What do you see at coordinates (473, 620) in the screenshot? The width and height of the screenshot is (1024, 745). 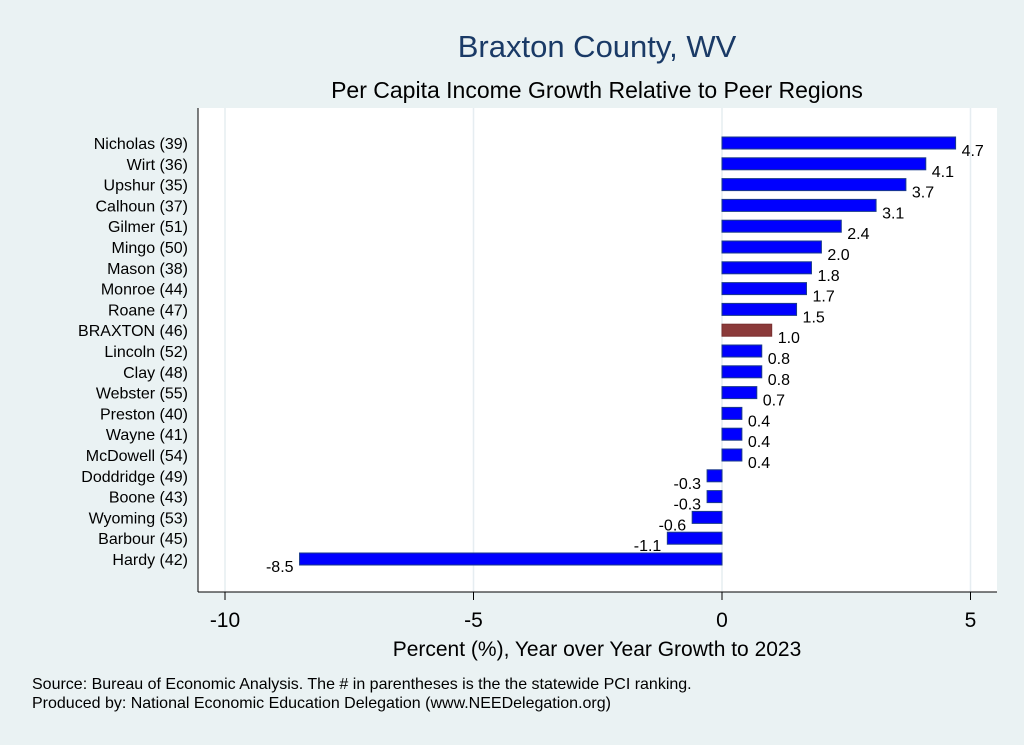 I see `x-tick-label: -5` at bounding box center [473, 620].